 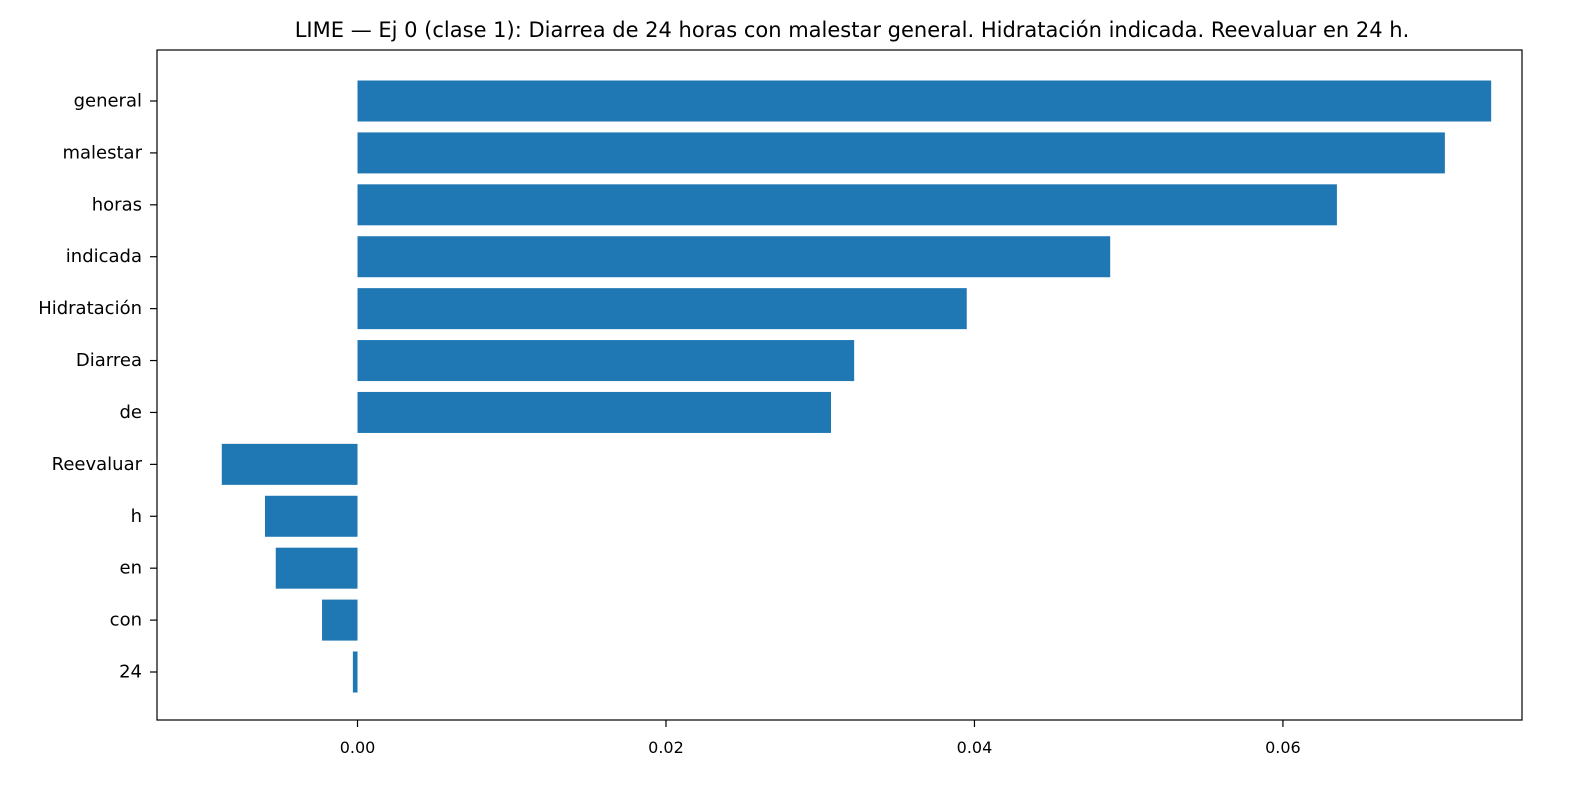 What do you see at coordinates (104, 256) in the screenshot?
I see `y-tick-label: indicada` at bounding box center [104, 256].